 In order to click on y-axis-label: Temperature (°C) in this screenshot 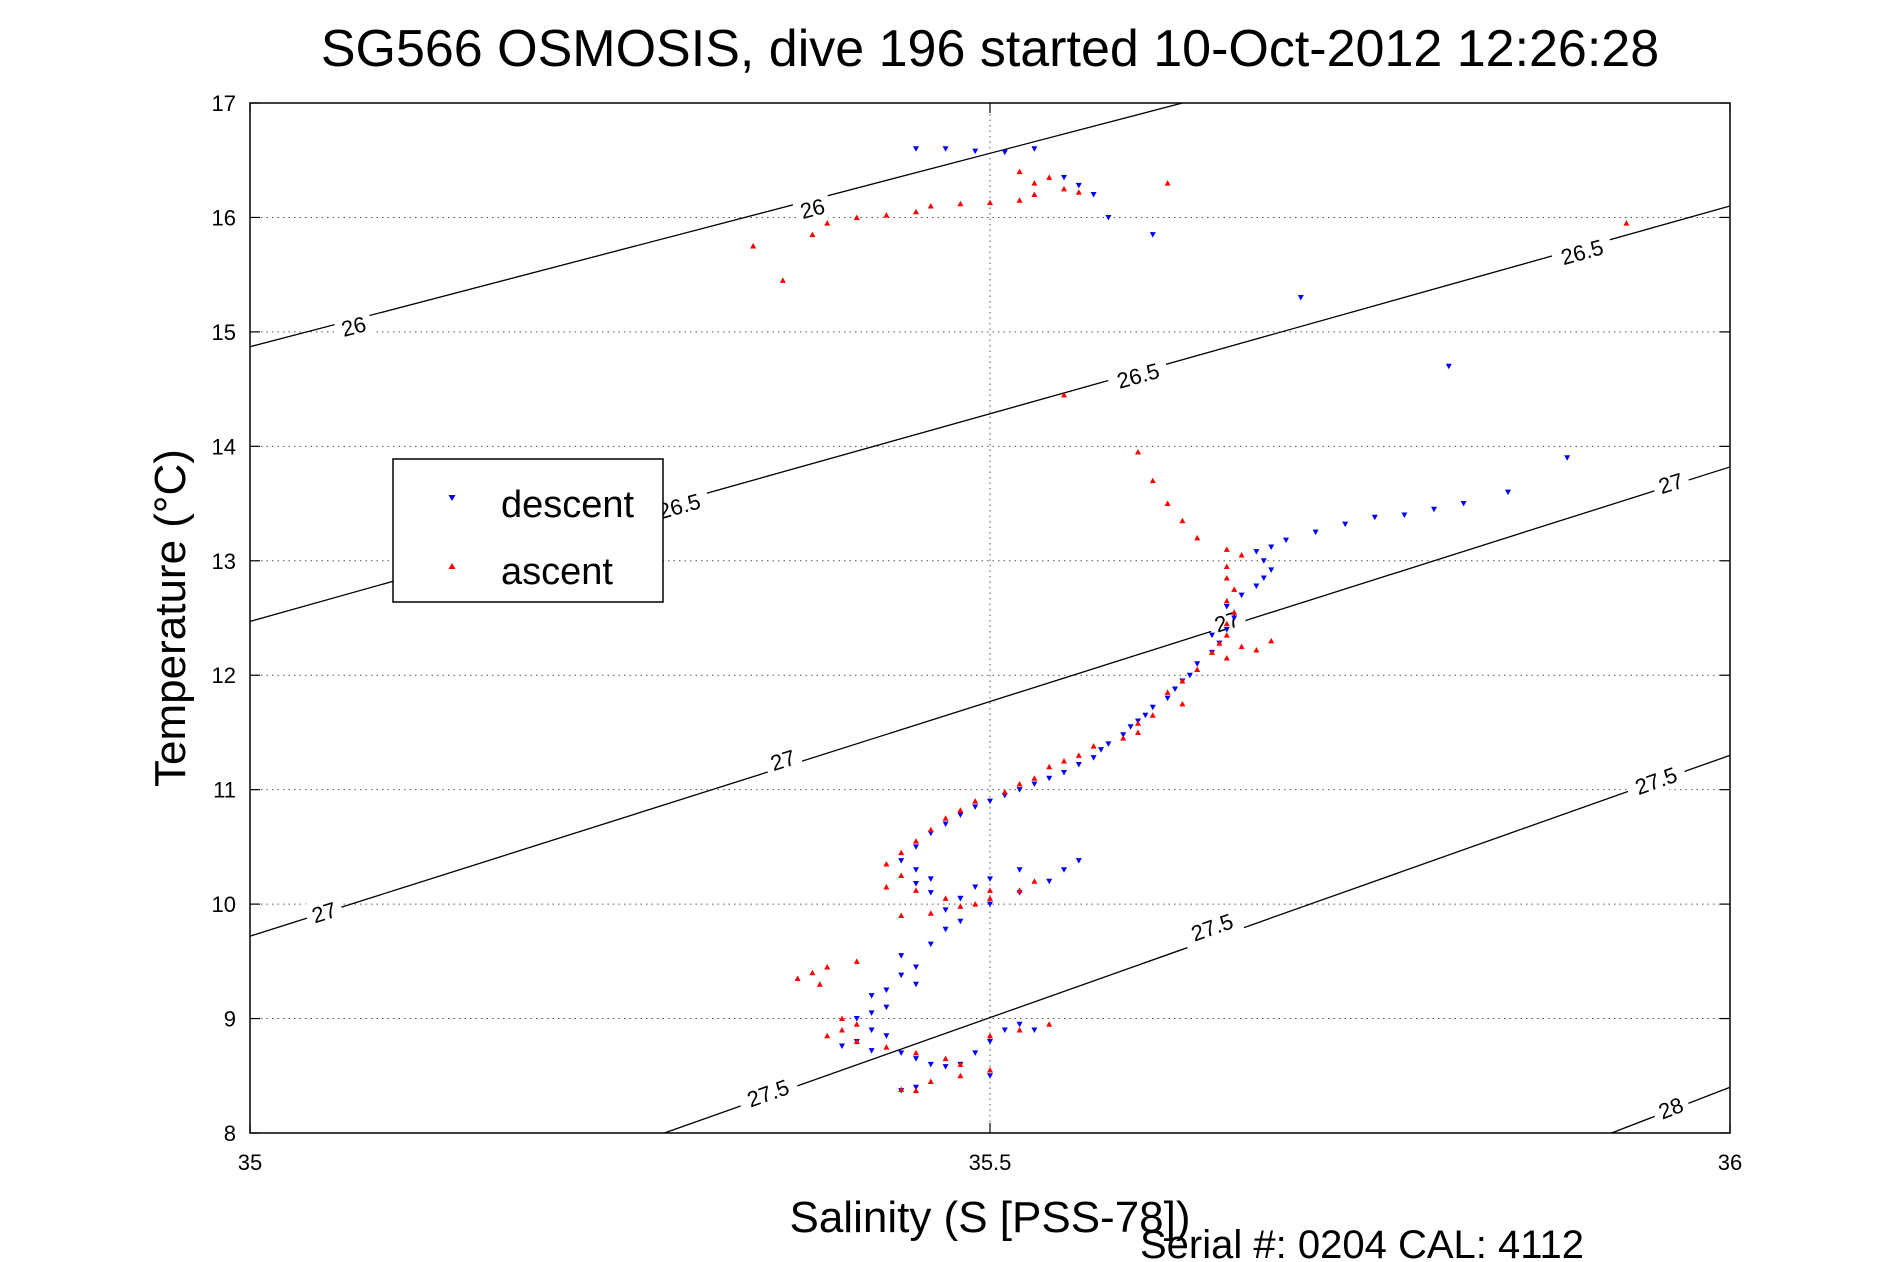, I will do `click(170, 618)`.